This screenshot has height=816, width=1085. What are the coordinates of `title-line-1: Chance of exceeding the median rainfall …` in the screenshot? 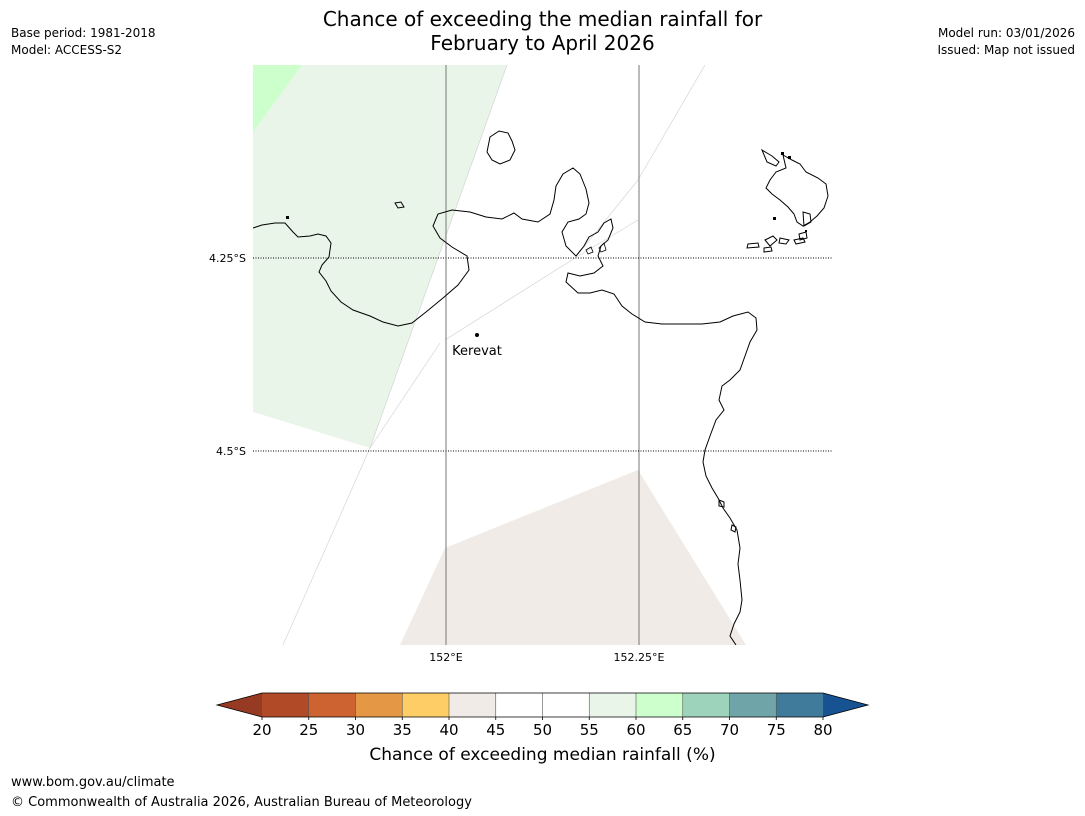 It's located at (542, 19).